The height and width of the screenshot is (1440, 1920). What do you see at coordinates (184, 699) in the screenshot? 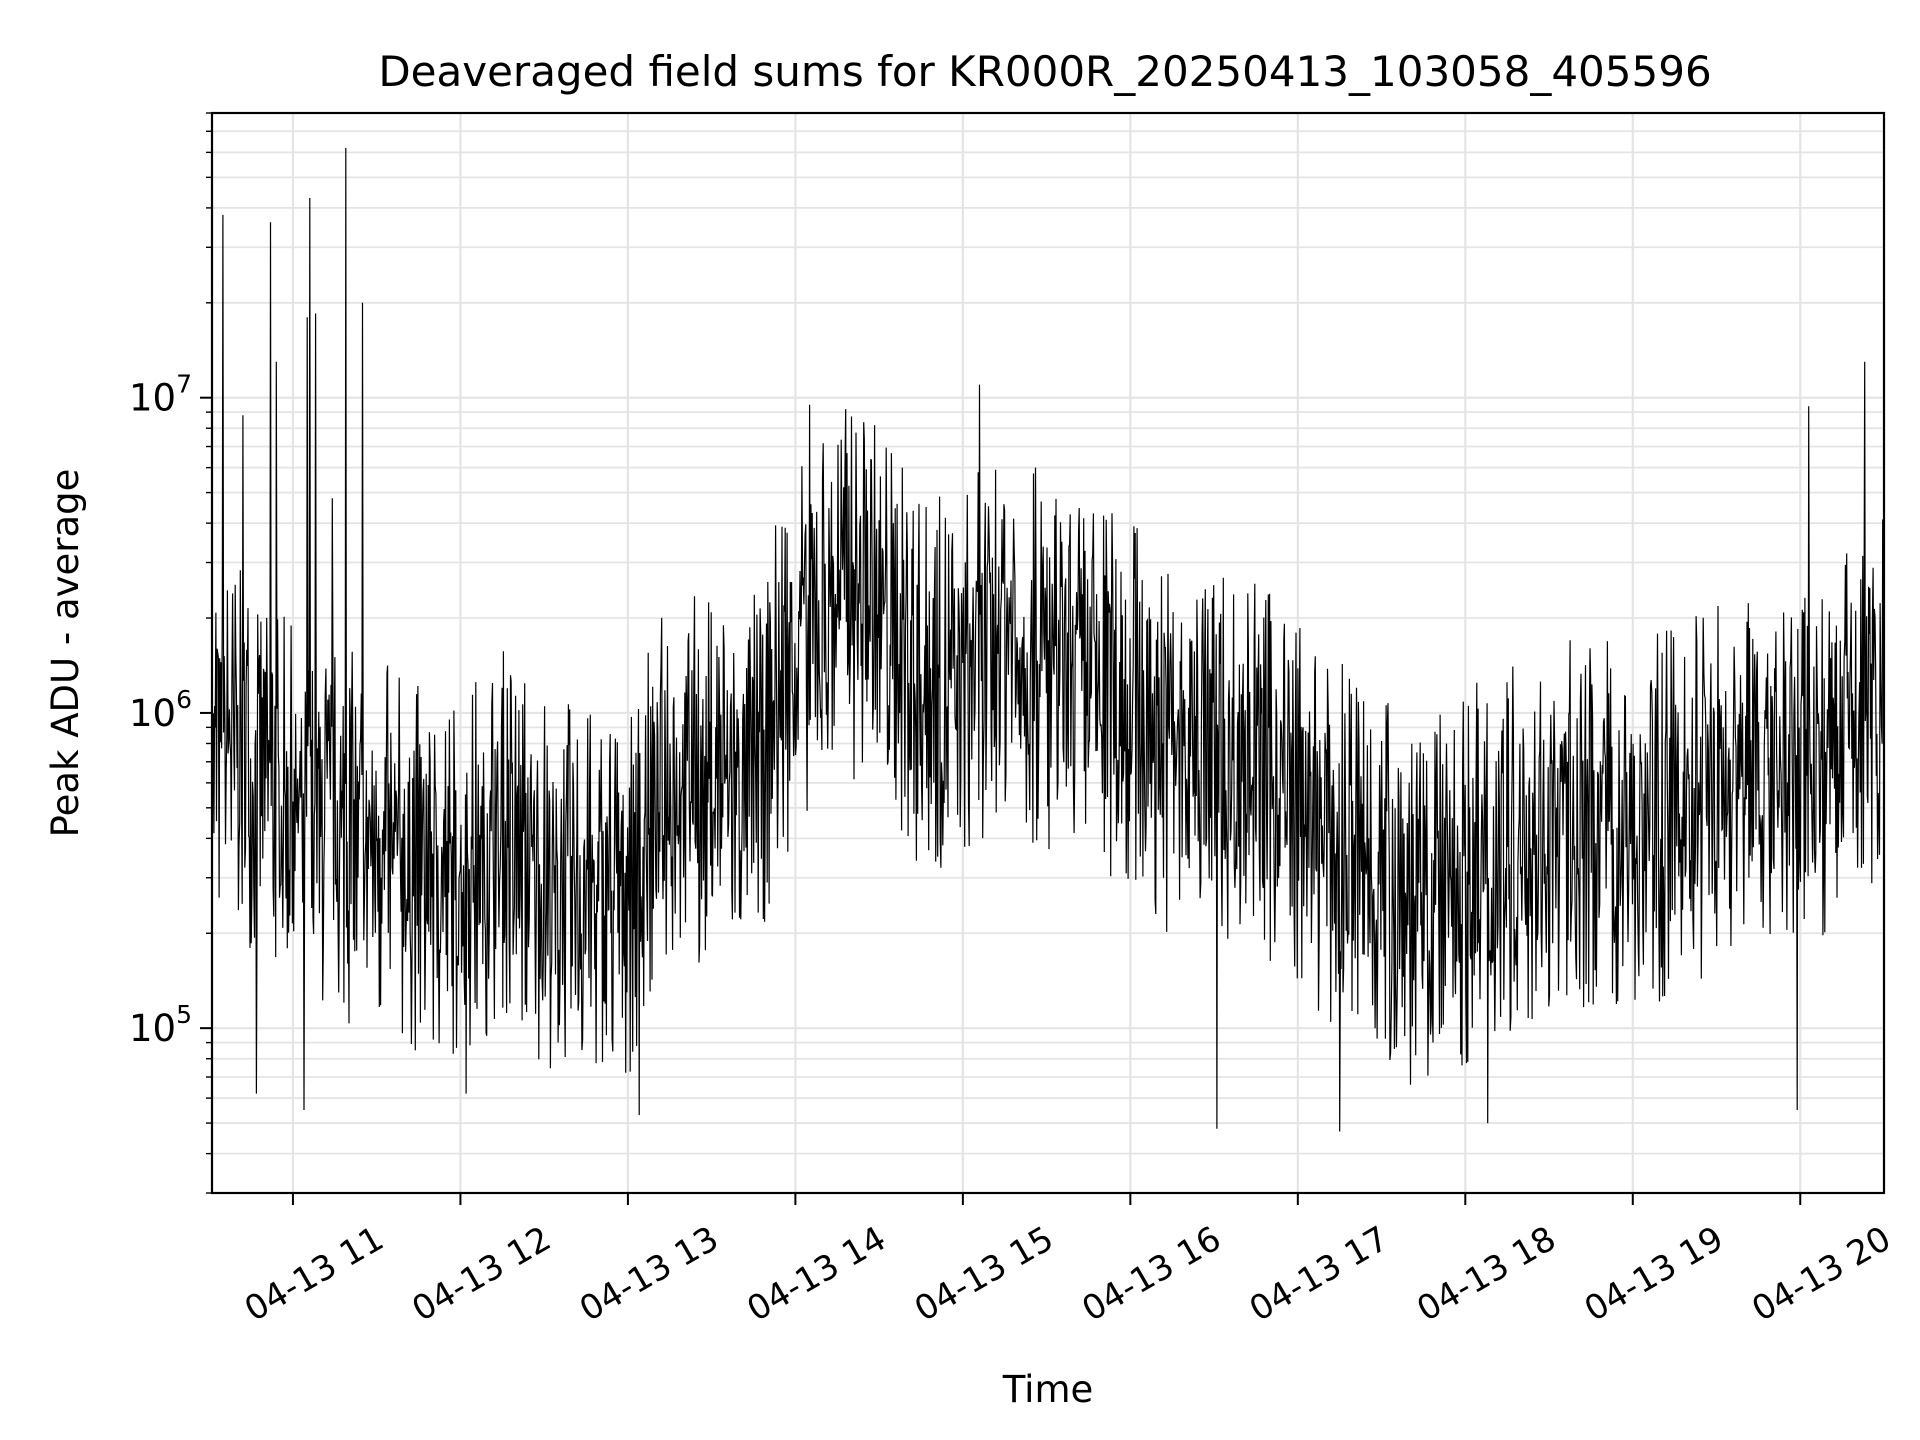
I see `y-tick-exponent: 6` at bounding box center [184, 699].